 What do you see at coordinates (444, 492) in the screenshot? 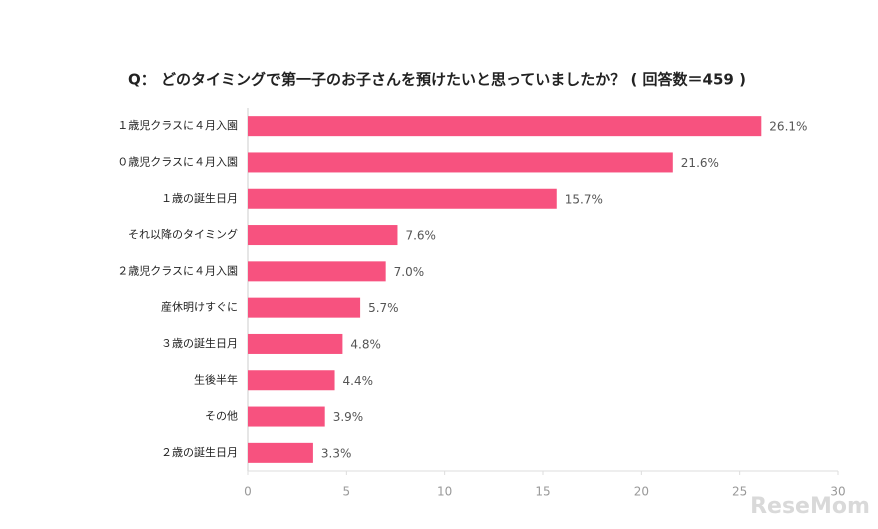
I see `x-tick-label: 10` at bounding box center [444, 492].